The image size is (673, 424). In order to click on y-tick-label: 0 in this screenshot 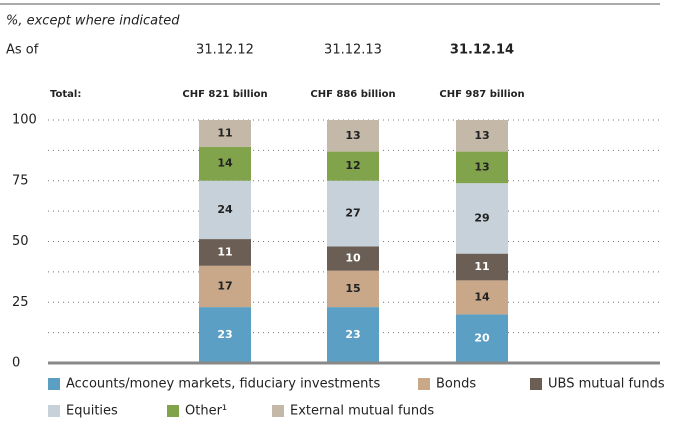, I will do `click(16, 363)`.